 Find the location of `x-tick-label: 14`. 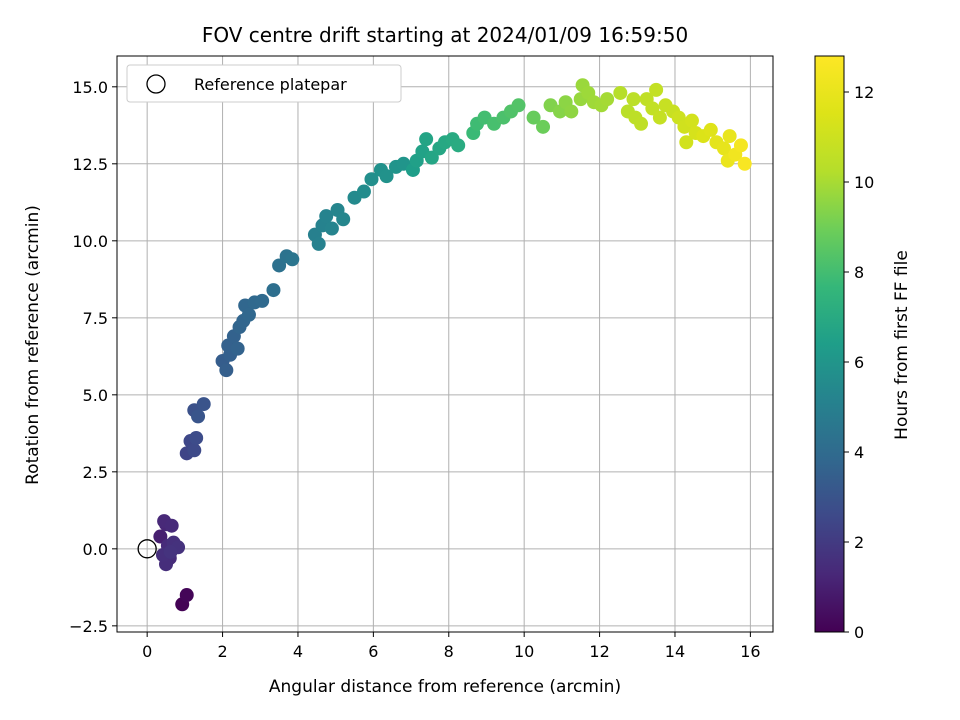

x-tick-label: 14 is located at coordinates (675, 651).